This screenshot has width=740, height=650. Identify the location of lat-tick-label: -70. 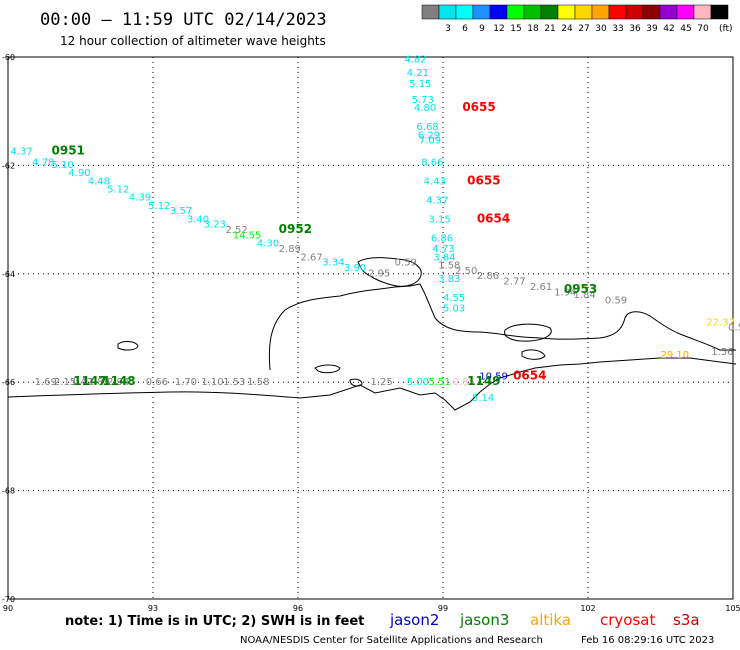
(8, 599).